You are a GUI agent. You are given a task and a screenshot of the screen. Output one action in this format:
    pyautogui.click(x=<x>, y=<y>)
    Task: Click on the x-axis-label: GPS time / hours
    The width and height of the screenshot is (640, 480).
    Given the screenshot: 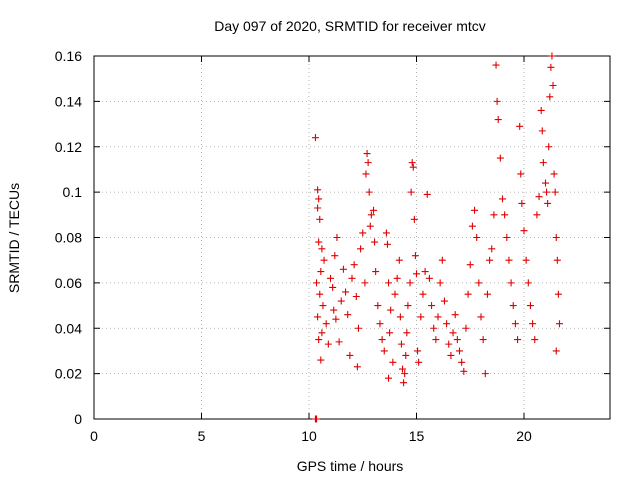 What is the action you would take?
    pyautogui.click(x=350, y=466)
    